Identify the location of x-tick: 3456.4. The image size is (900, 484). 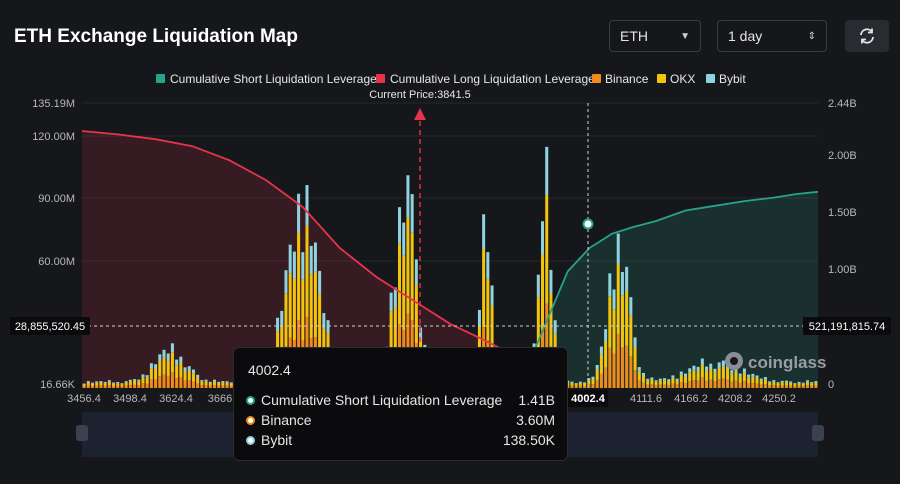
(84, 399).